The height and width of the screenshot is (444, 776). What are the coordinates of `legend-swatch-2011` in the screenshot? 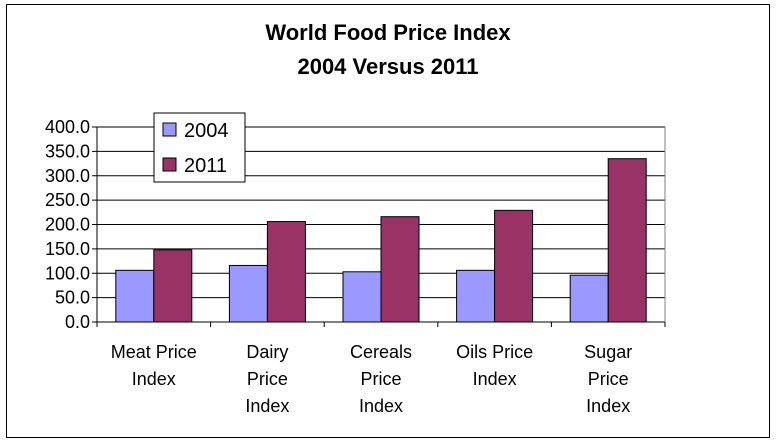 It's located at (169, 164).